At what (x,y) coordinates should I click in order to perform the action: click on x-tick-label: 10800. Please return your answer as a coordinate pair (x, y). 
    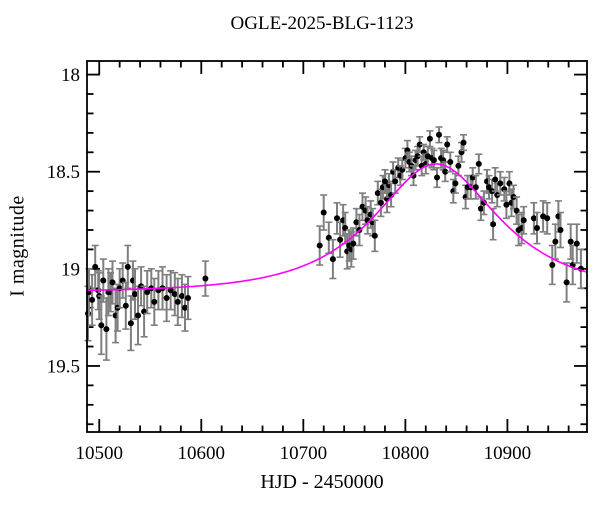
    Looking at the image, I should click on (406, 453).